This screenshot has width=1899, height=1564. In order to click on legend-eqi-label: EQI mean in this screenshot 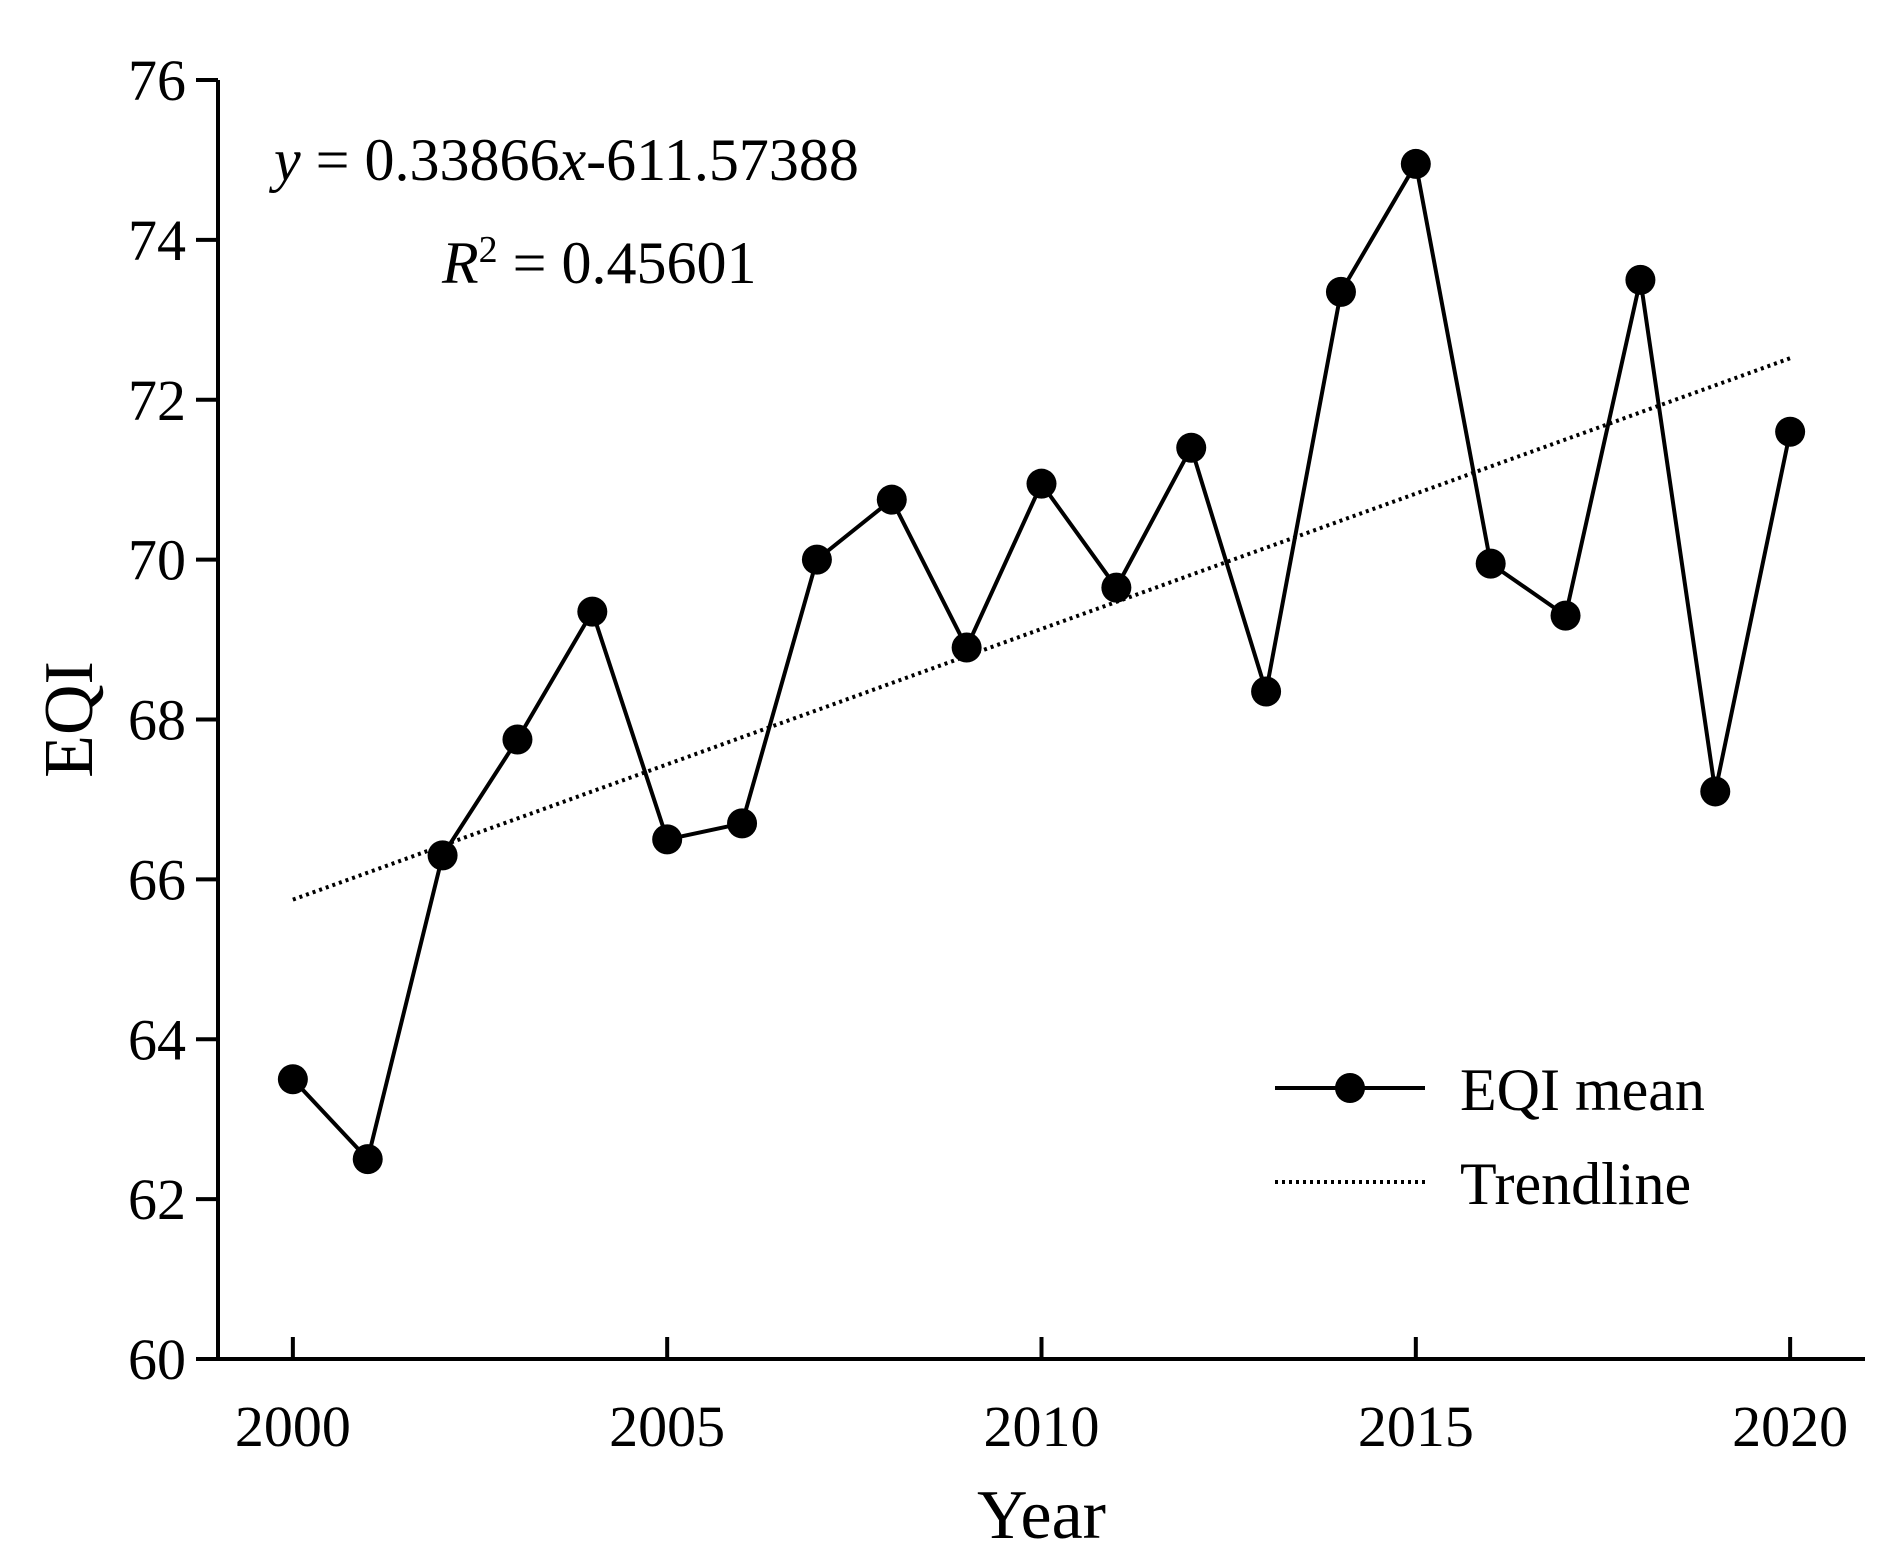, I will do `click(1582, 1090)`.